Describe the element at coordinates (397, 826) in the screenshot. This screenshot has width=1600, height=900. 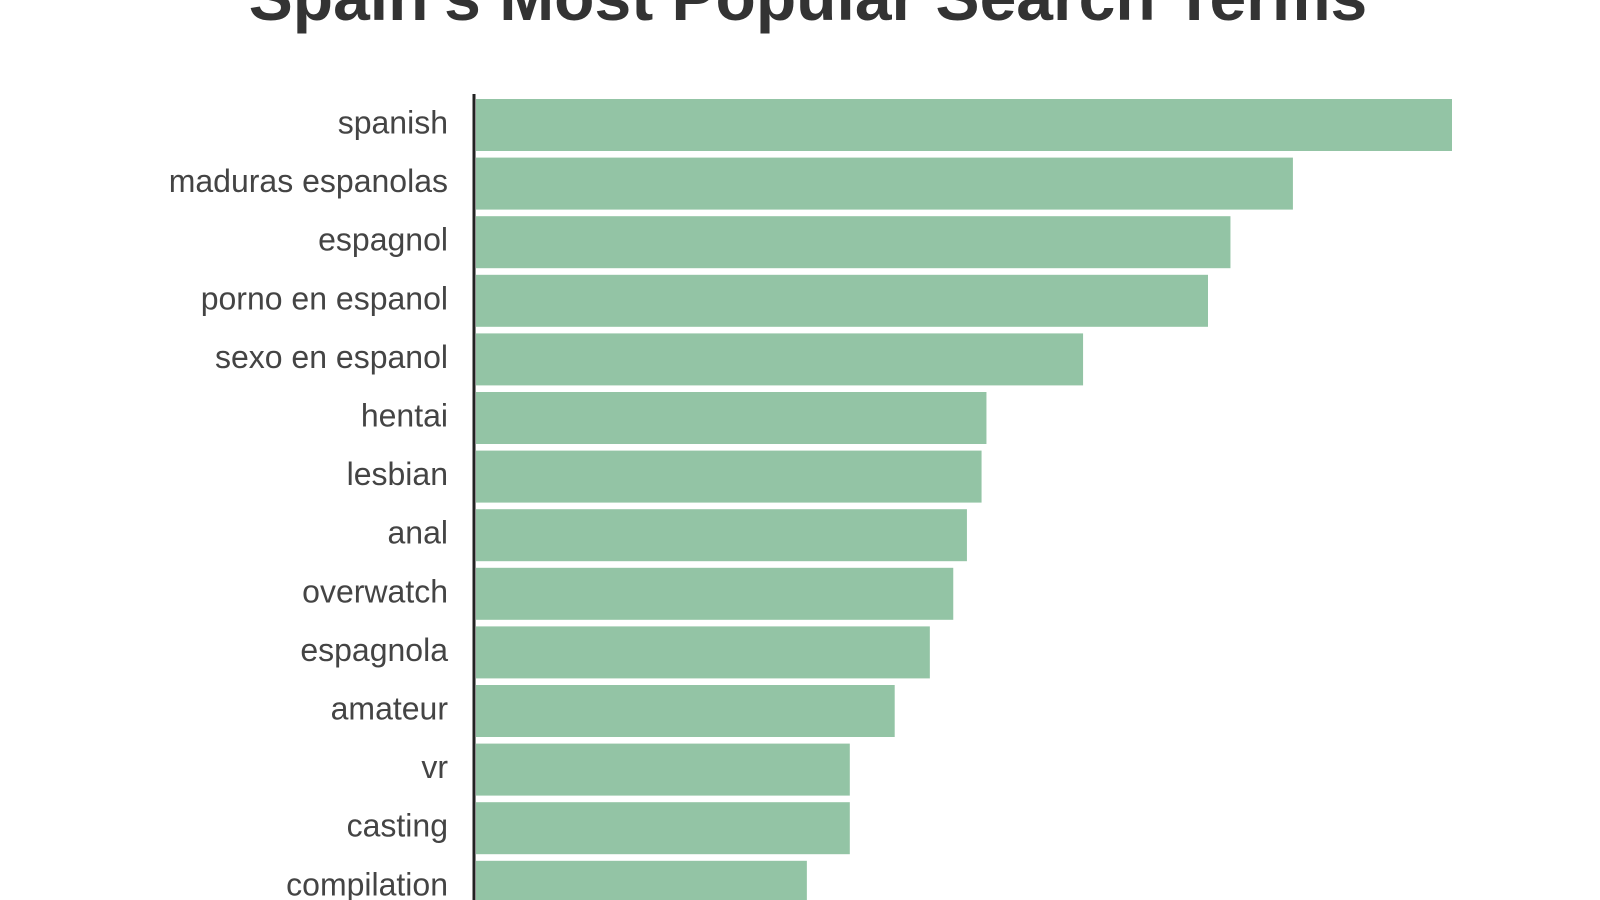
I see `y-tick-label: casting` at that location.